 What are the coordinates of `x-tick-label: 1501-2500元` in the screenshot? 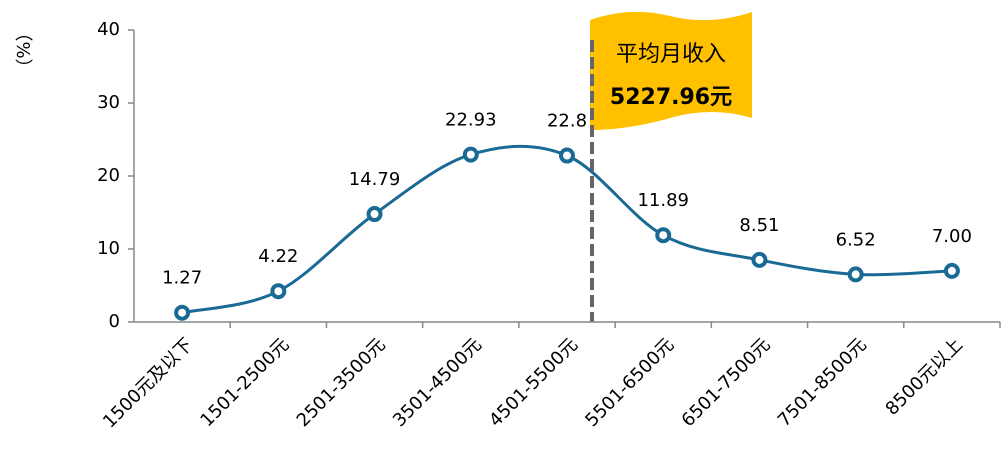 It's located at (244, 382).